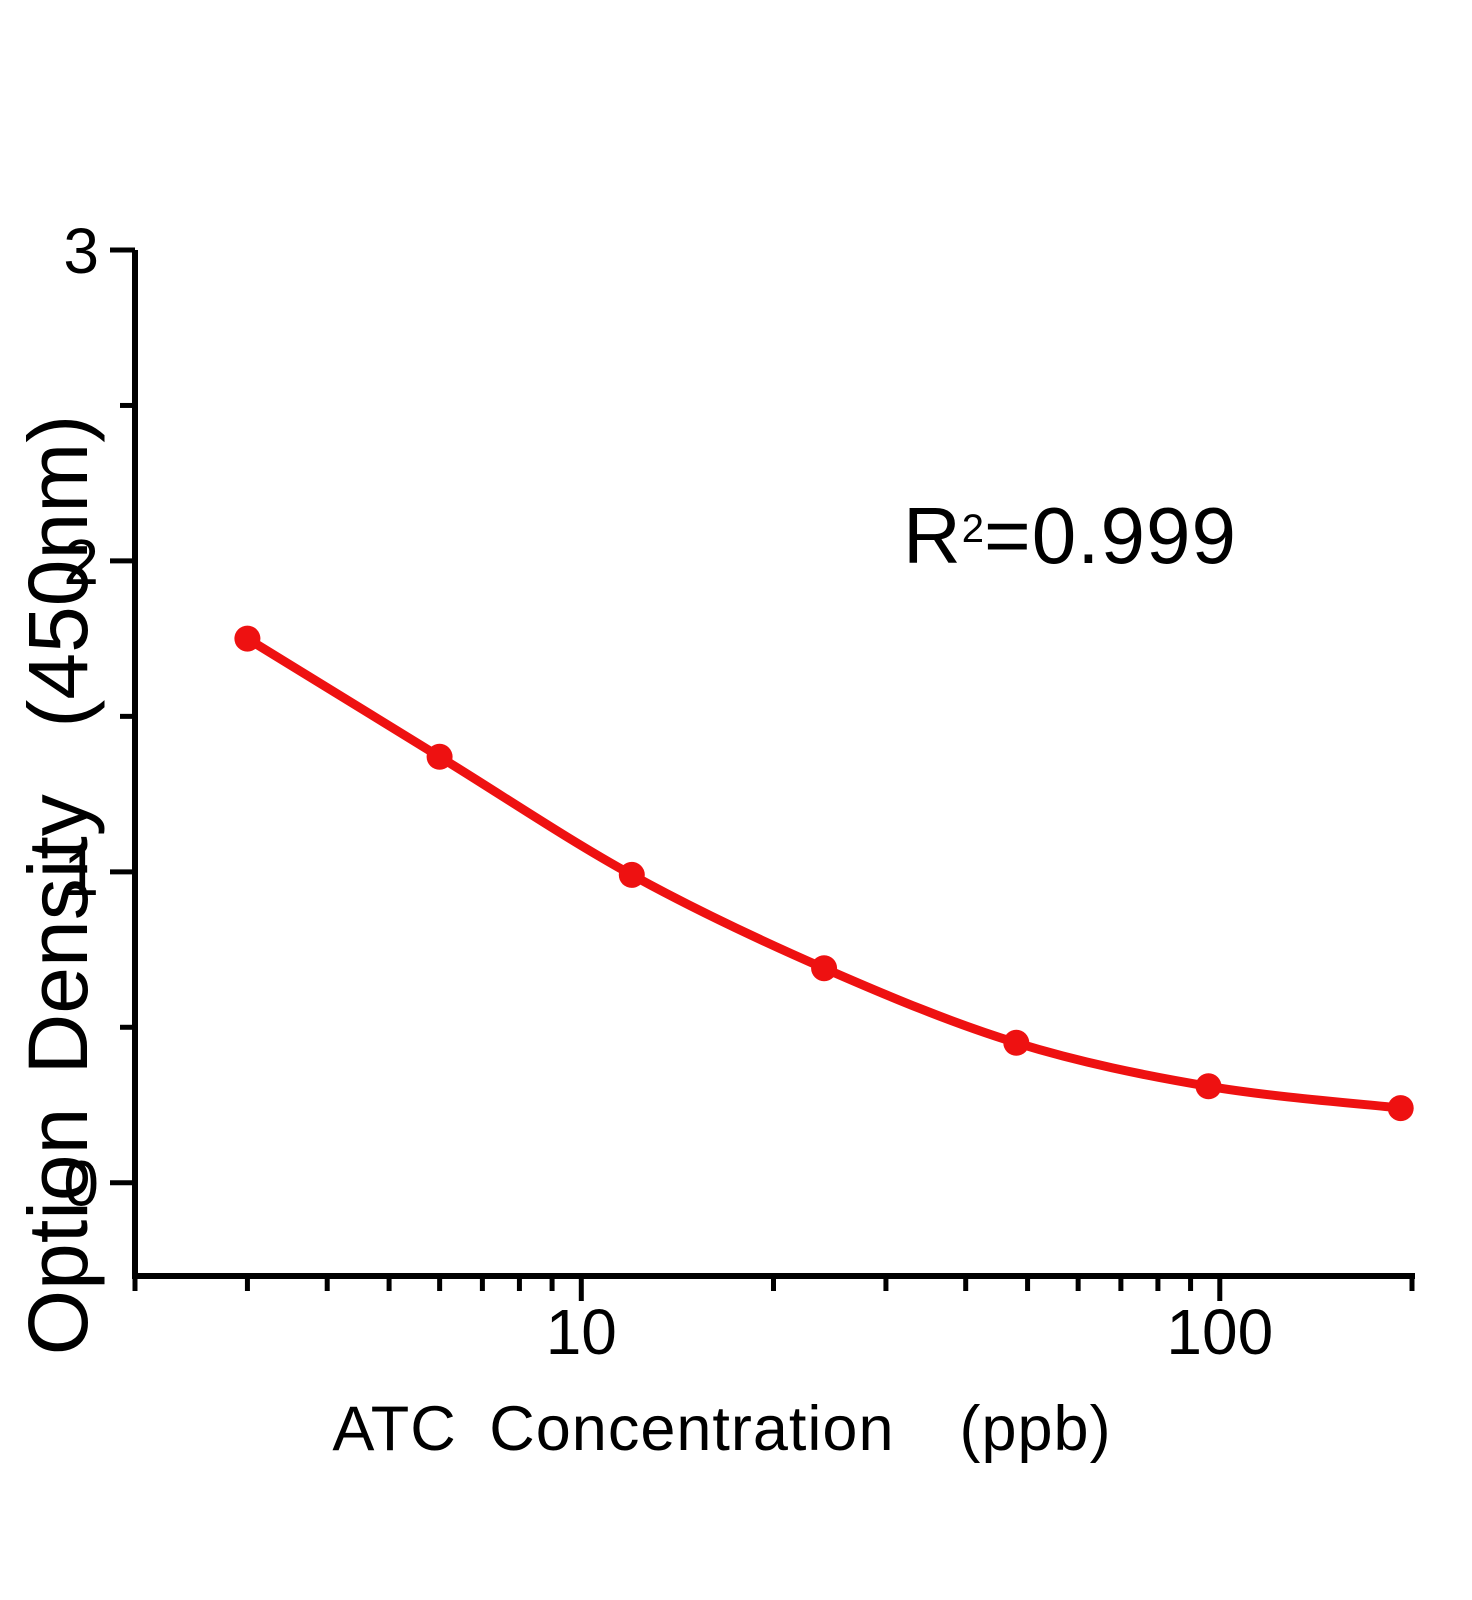  What do you see at coordinates (581, 1332) in the screenshot?
I see `x-tick-label: 10` at bounding box center [581, 1332].